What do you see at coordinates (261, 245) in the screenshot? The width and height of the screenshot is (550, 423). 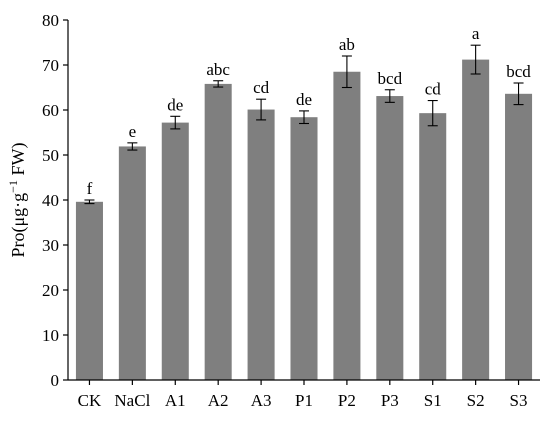 I see `bar-a3` at bounding box center [261, 245].